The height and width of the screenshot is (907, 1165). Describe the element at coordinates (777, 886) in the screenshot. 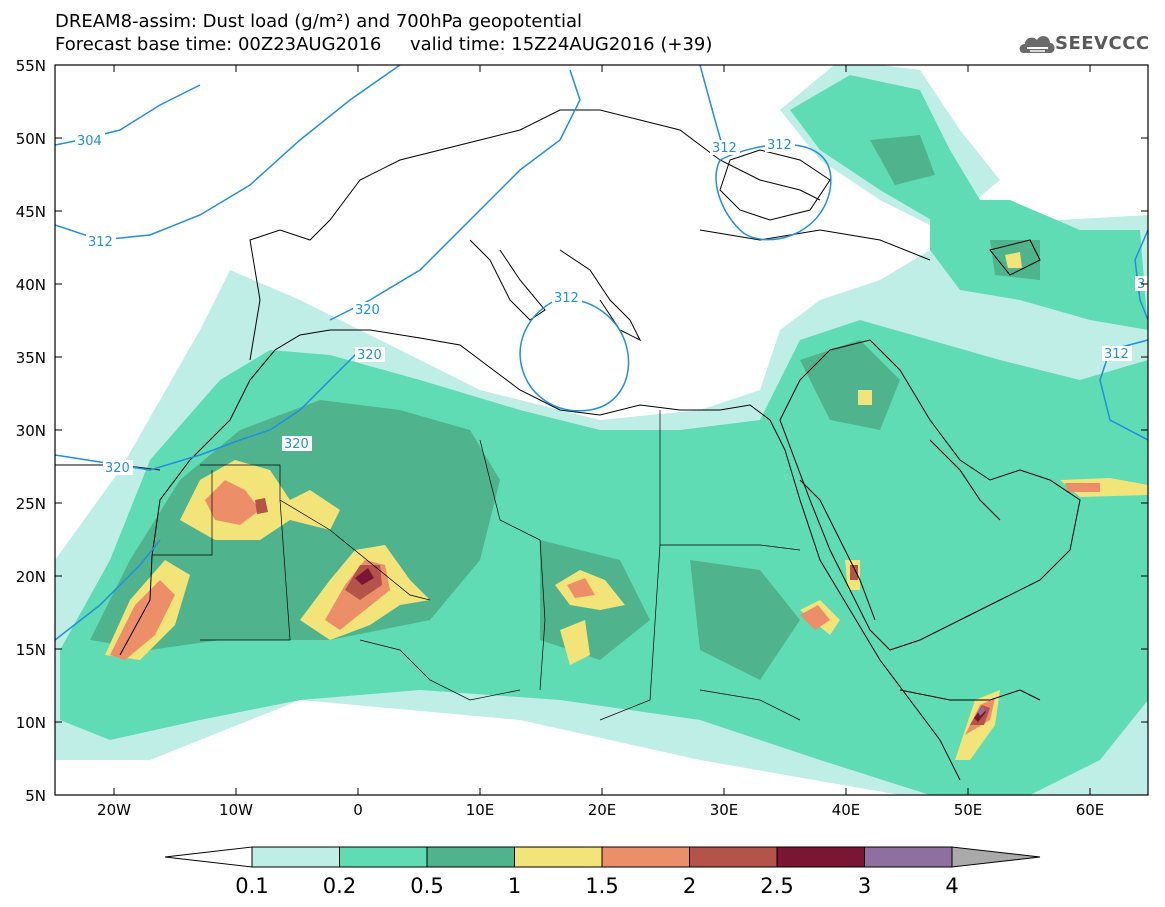

I see `legend-value: 2.5` at that location.